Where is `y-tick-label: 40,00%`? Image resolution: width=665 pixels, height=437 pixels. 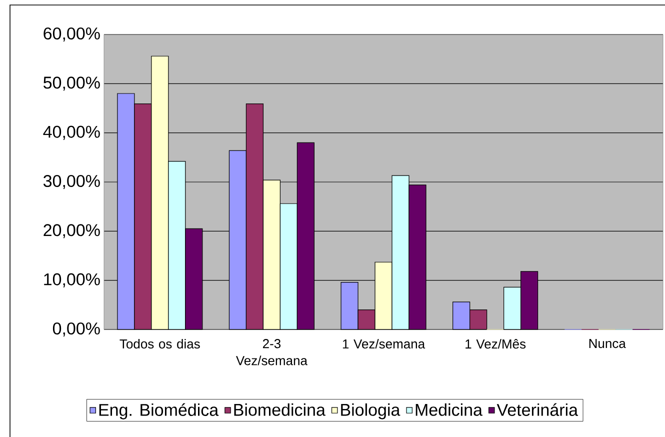
y-tick-label: 40,00% is located at coordinates (71, 133).